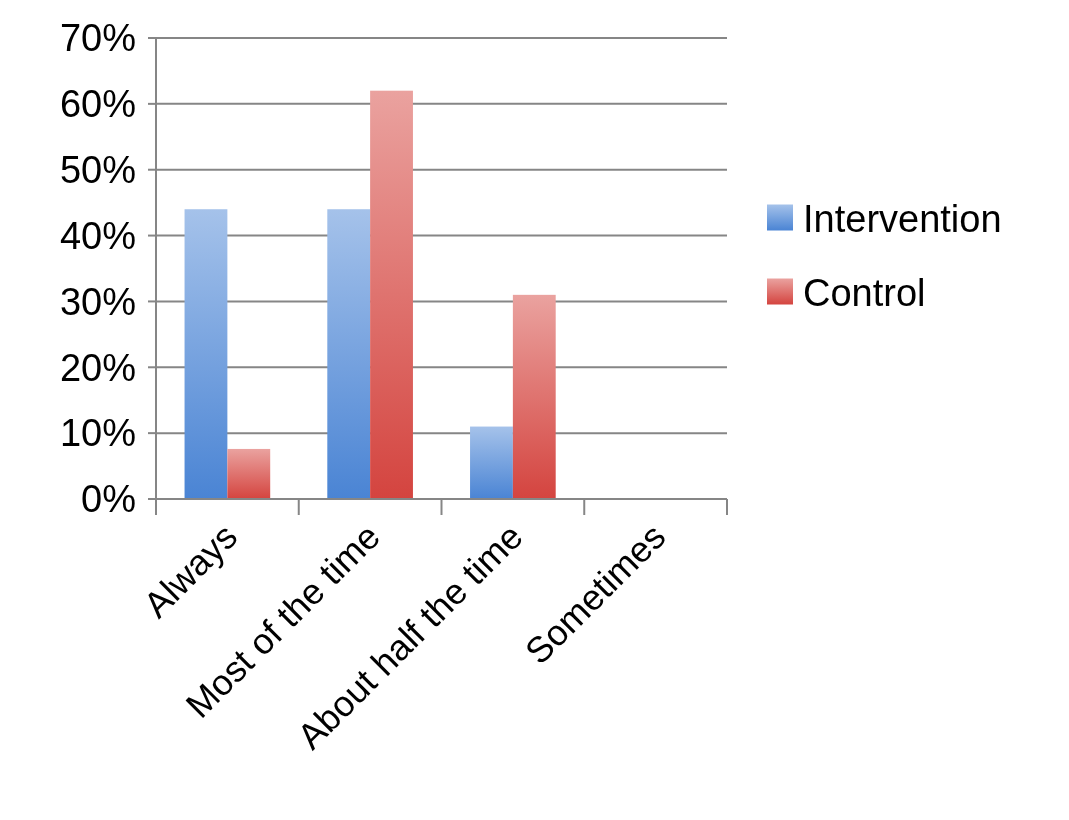  What do you see at coordinates (97, 433) in the screenshot?
I see `y-tick-label: 10%` at bounding box center [97, 433].